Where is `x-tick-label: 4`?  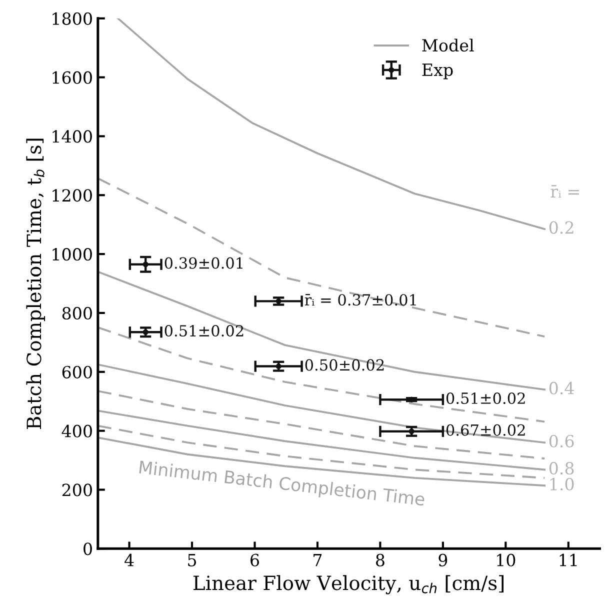 x-tick-label: 4 is located at coordinates (129, 560).